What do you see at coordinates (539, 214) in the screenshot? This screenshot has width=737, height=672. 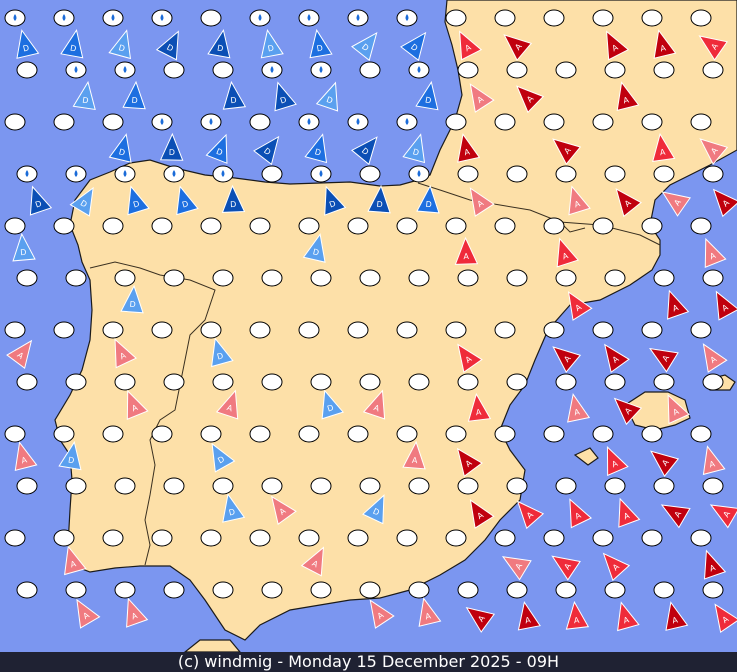 I see `border-france-spain` at bounding box center [539, 214].